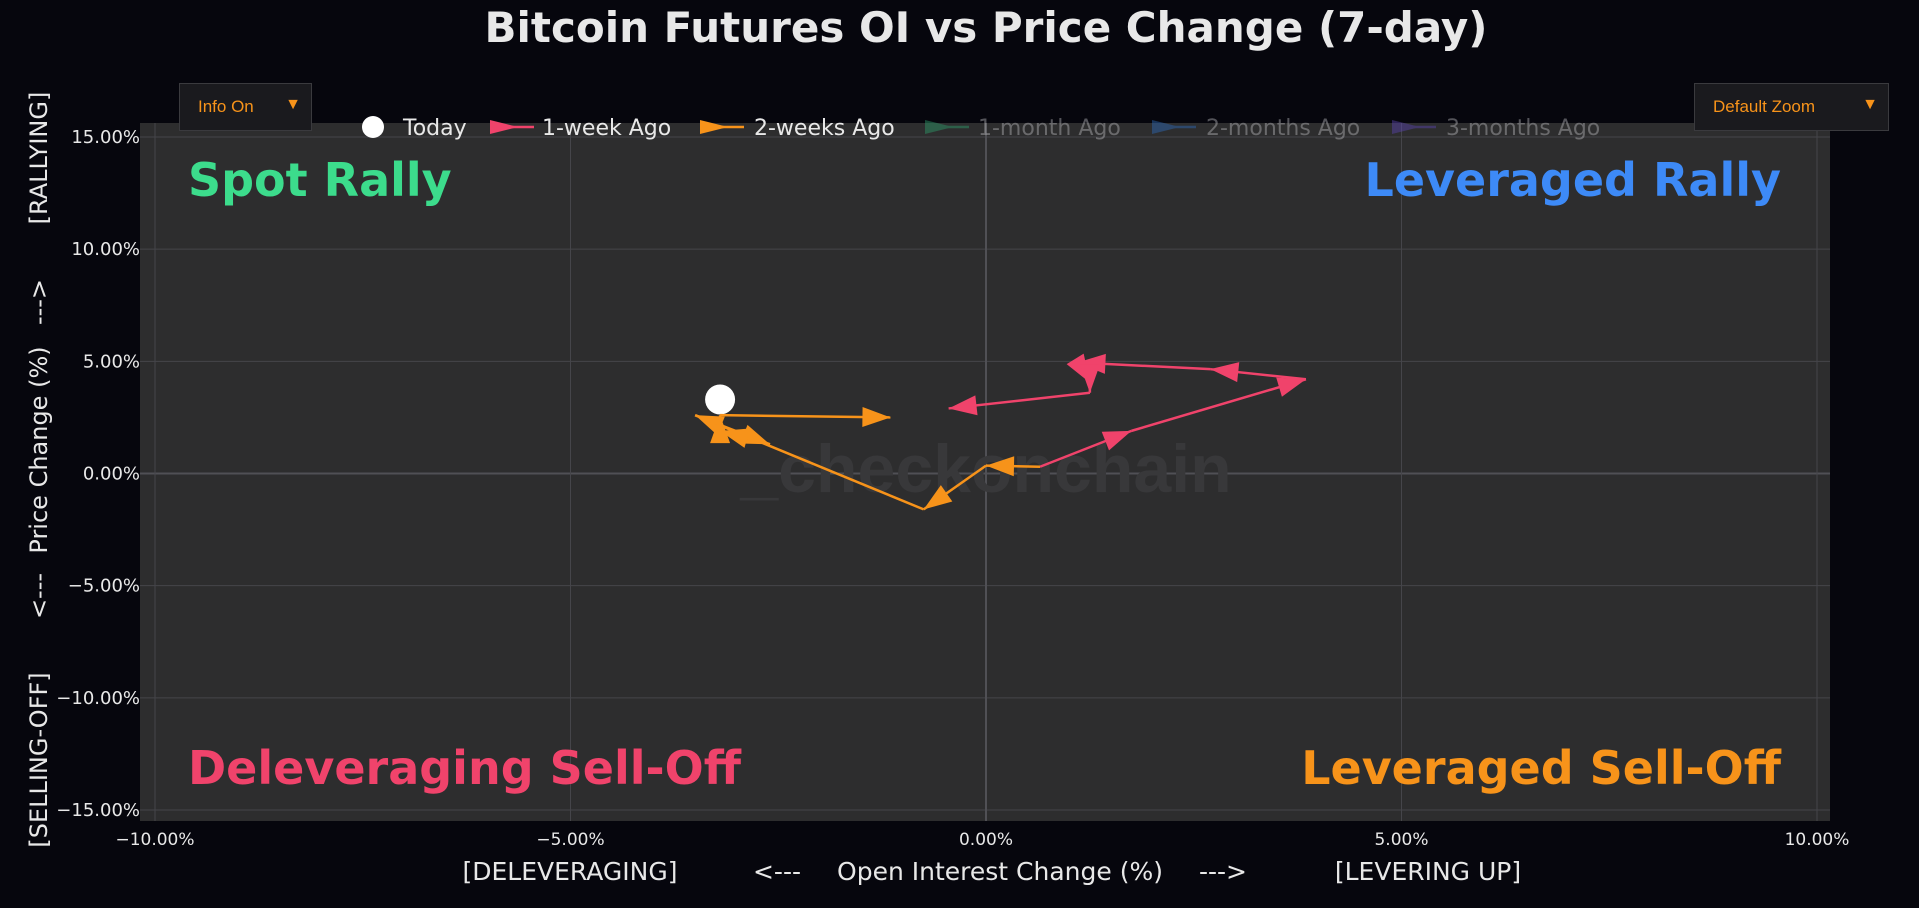 This screenshot has height=908, width=1919. I want to click on week2-segment, so click(805, 416).